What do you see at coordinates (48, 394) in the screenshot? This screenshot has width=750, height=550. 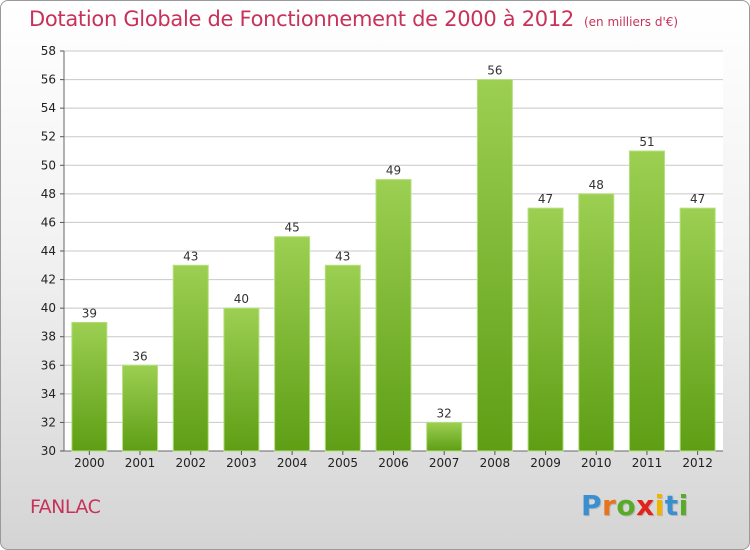 I see `y-tick-label: 34` at bounding box center [48, 394].